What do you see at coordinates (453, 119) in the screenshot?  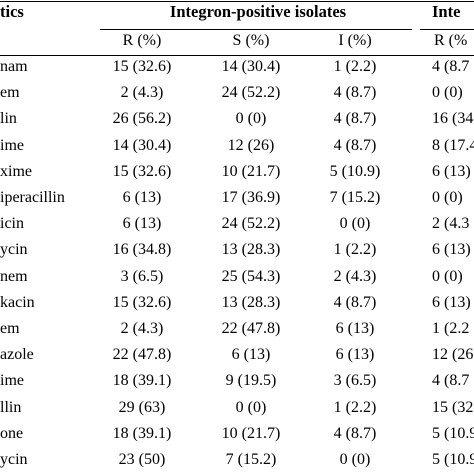 I see `resistant-value-2: 16 (34.` at bounding box center [453, 119].